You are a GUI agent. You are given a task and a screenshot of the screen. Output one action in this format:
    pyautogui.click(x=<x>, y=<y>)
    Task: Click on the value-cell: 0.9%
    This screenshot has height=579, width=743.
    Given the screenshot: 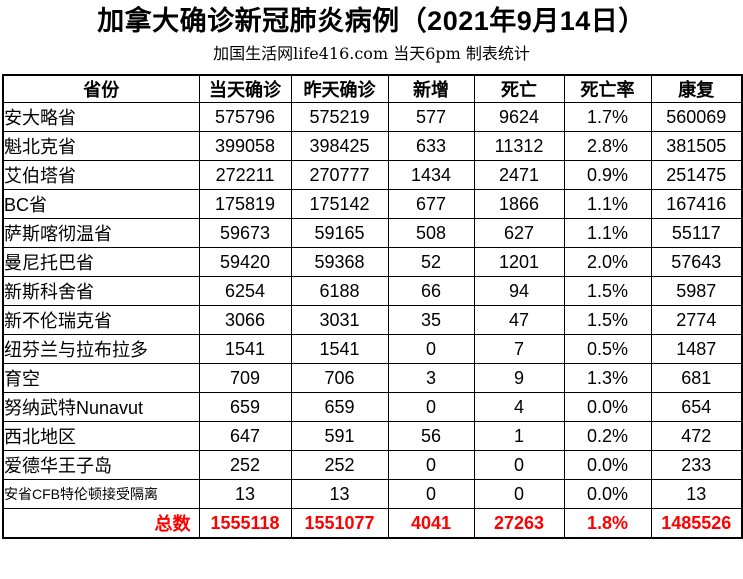 What is the action you would take?
    pyautogui.click(x=607, y=175)
    